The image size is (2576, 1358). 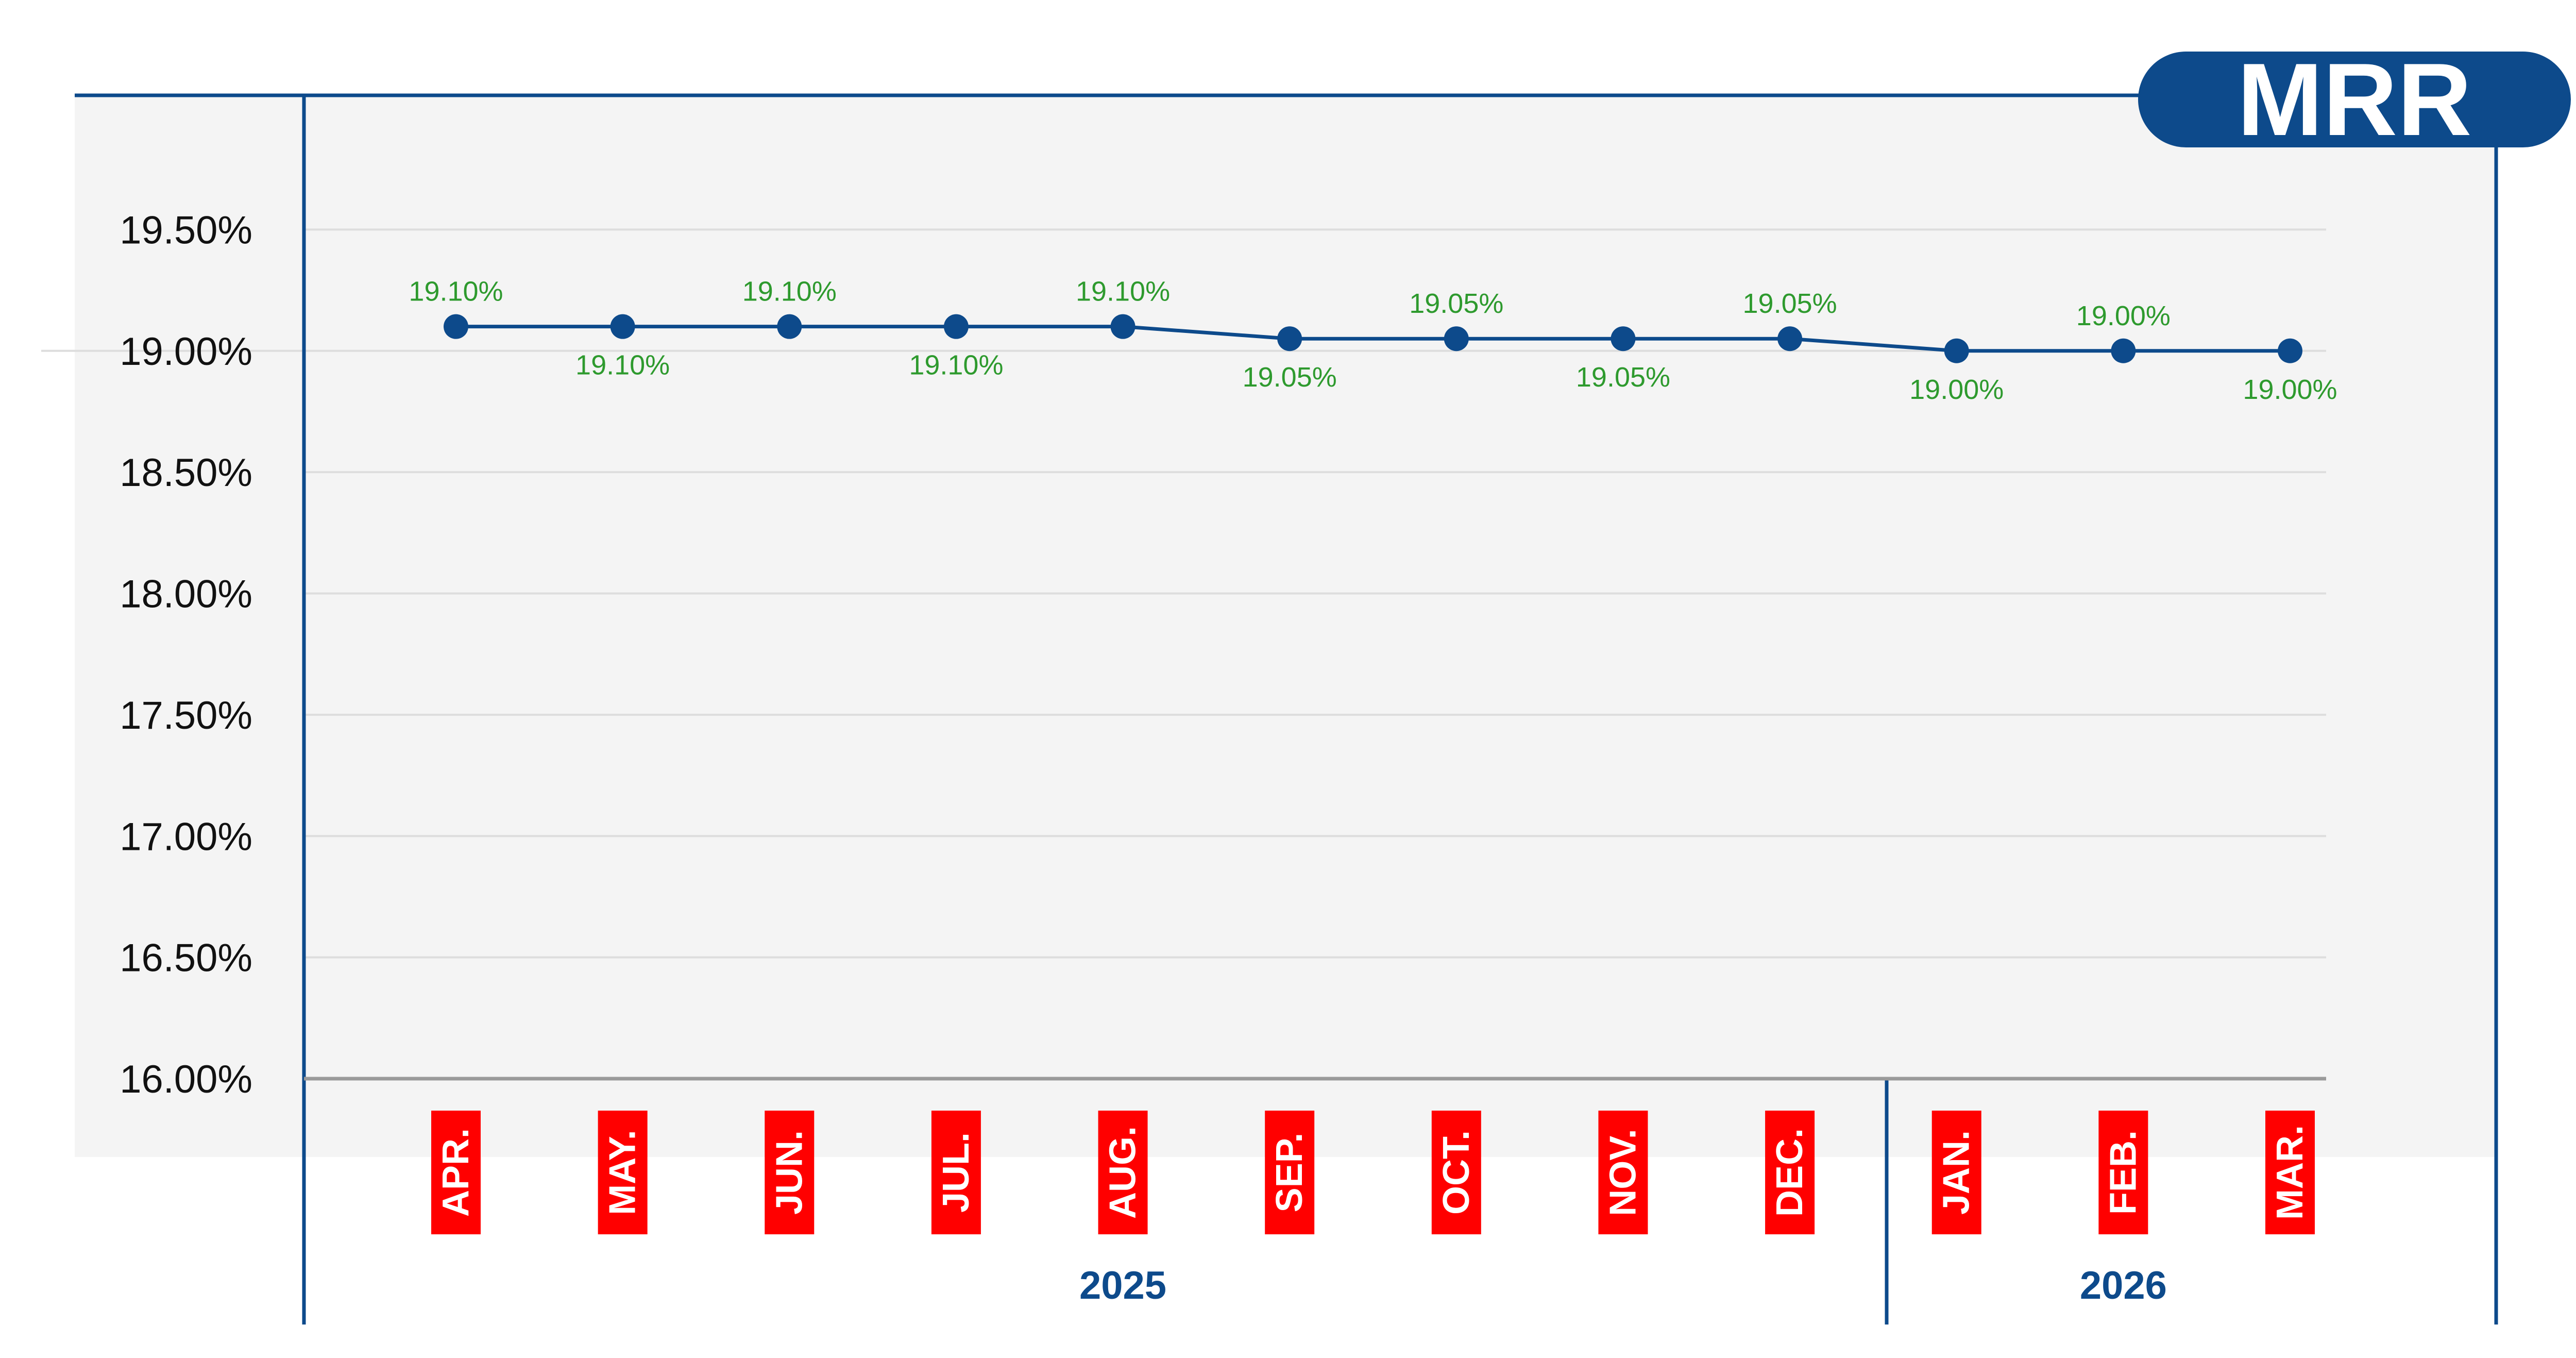 I want to click on x-axis-year-labels: 2025 2026, so click(x=1623, y=1285).